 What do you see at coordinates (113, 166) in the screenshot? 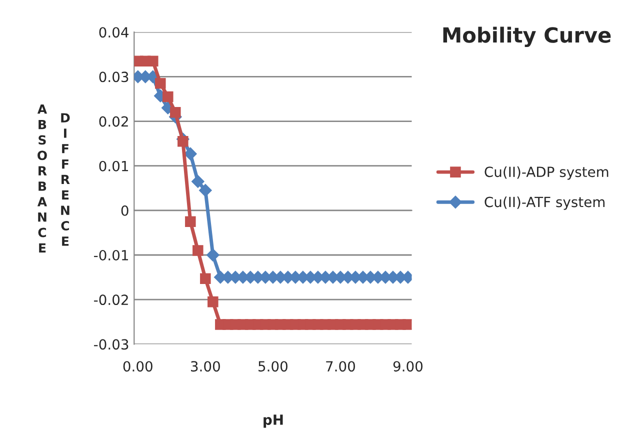
I see `y-tick-label: 0.01` at bounding box center [113, 166].